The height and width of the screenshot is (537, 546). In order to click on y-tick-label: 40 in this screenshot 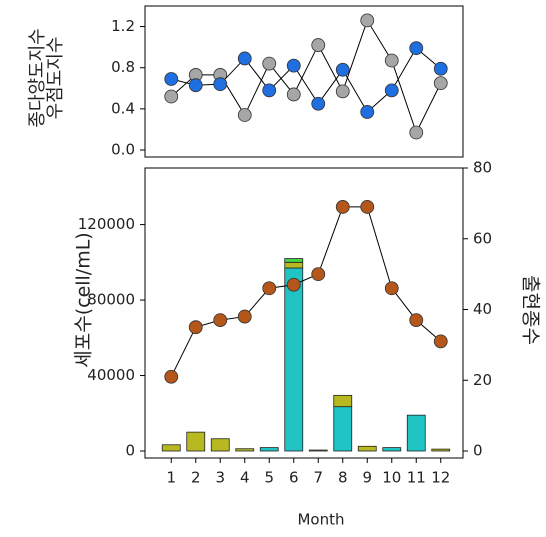, I will do `click(482, 309)`.